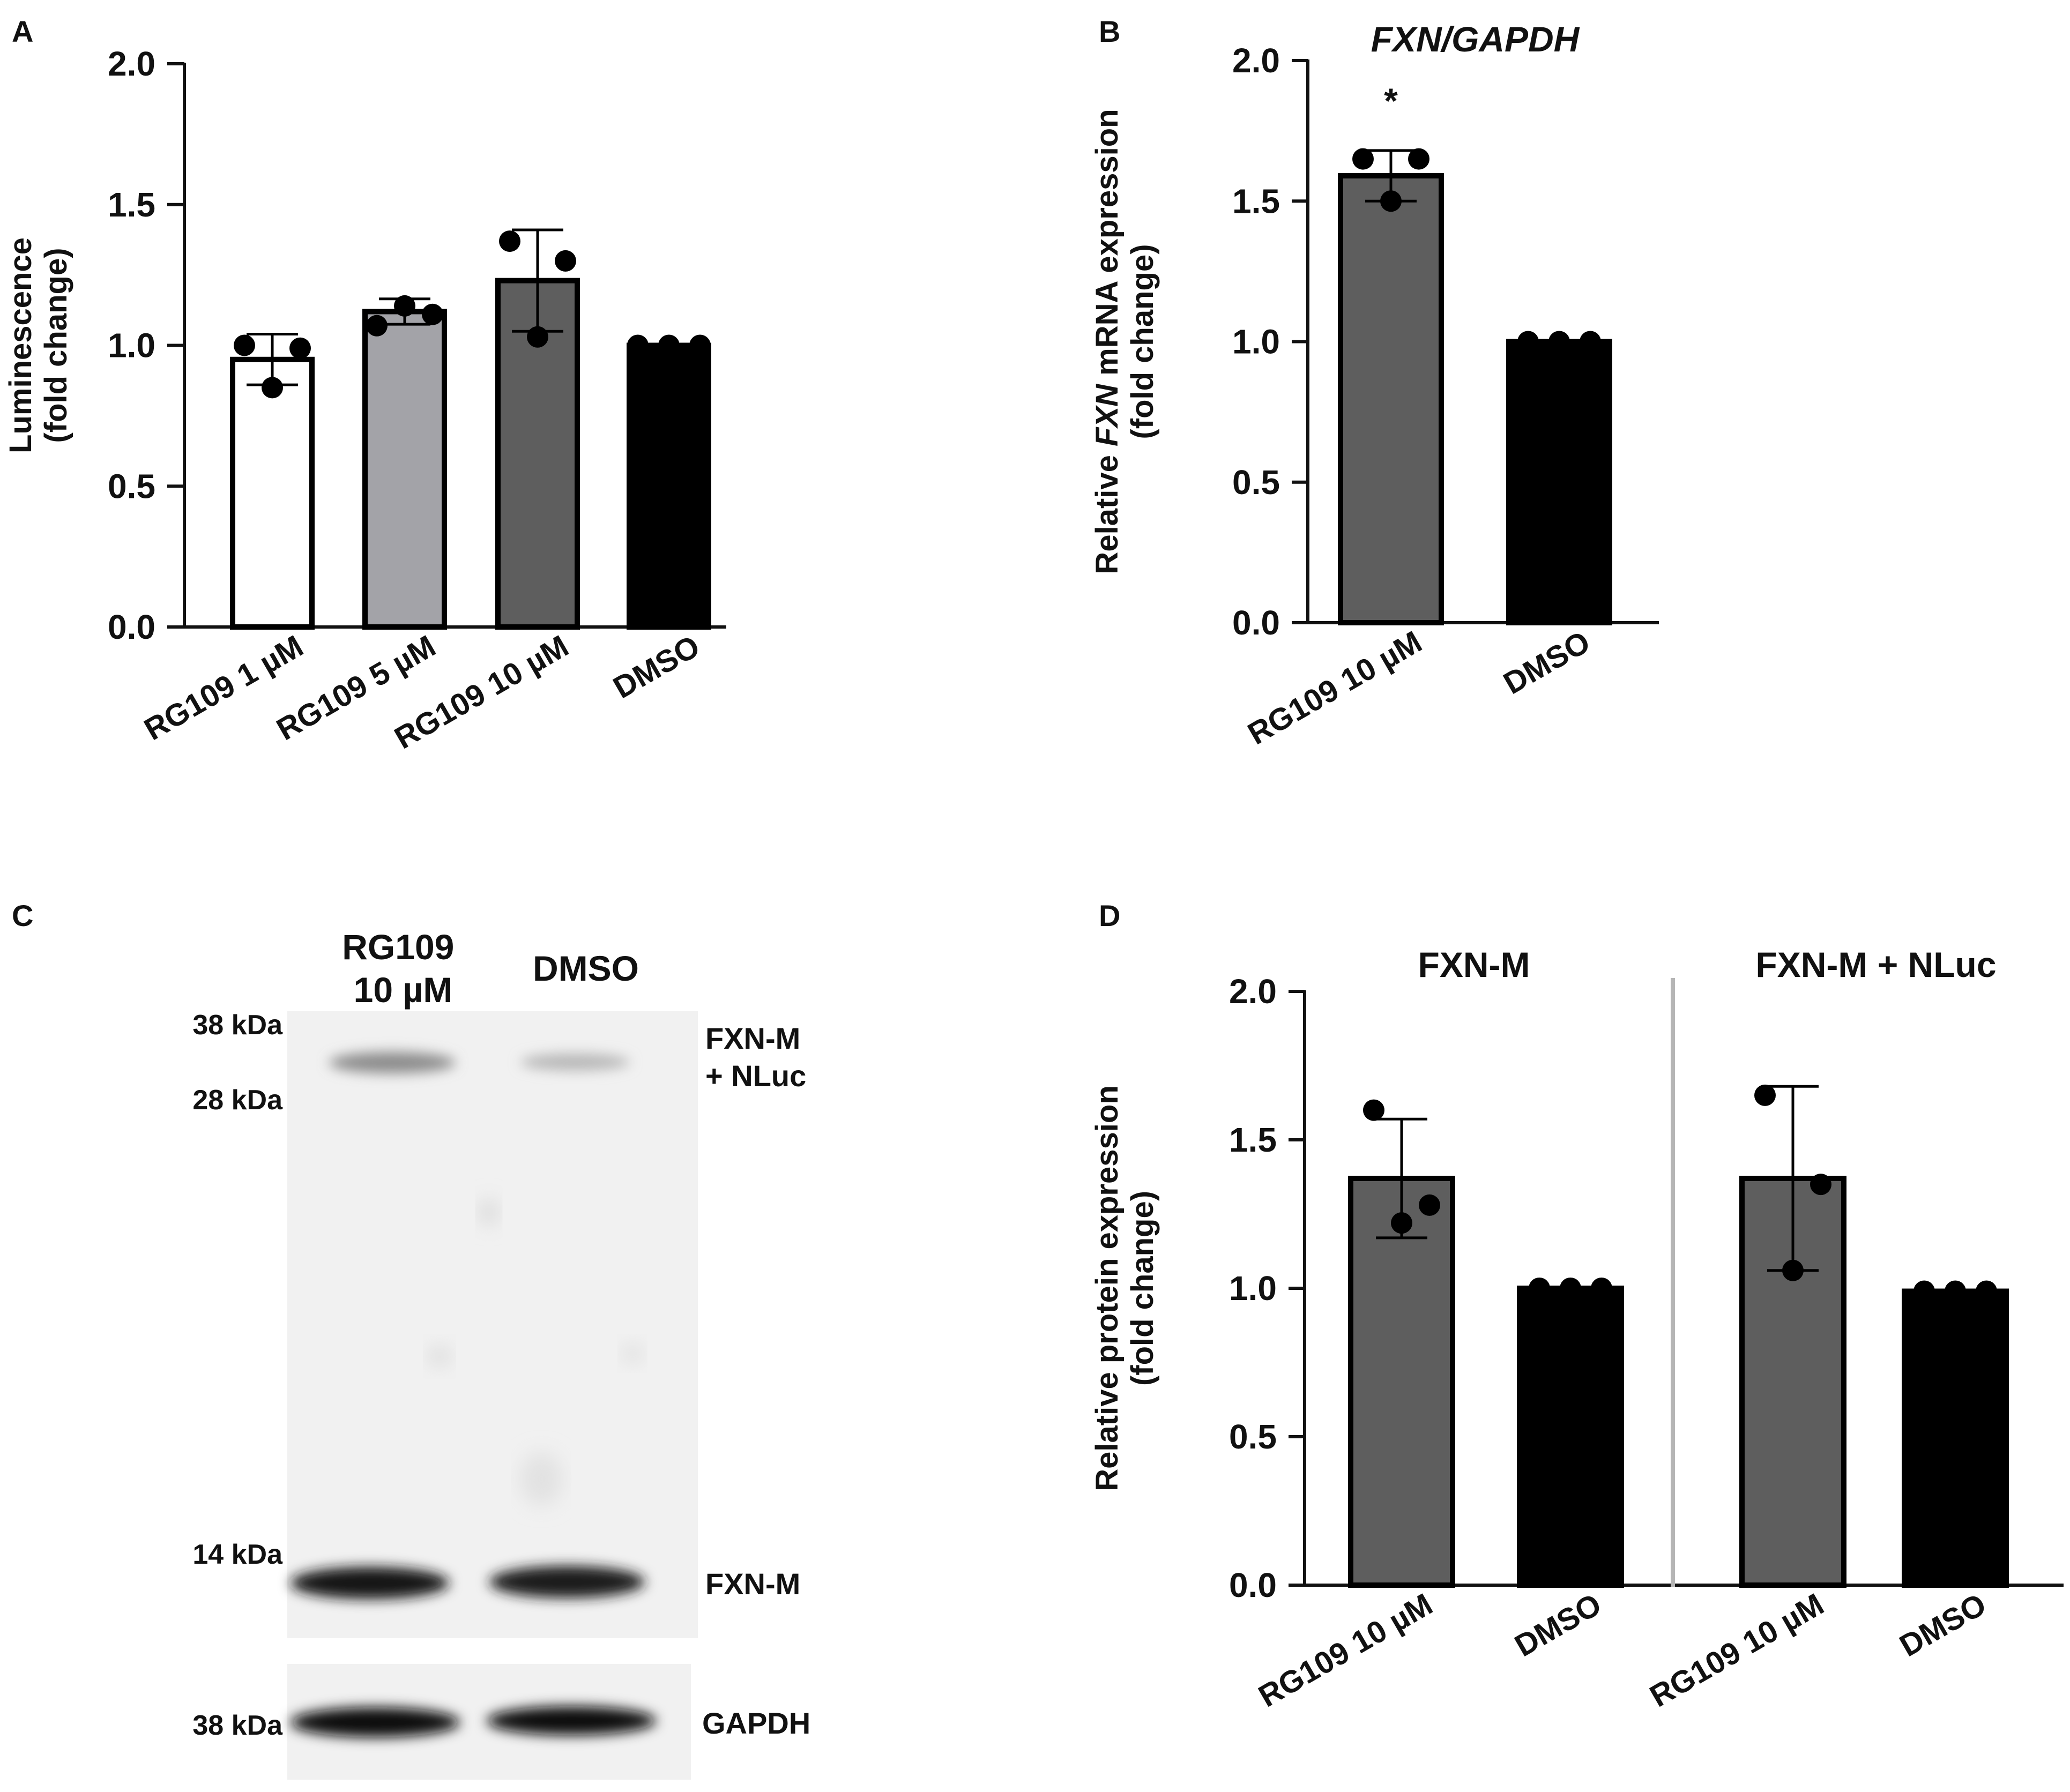 The height and width of the screenshot is (1792, 2070). Describe the element at coordinates (752, 1584) in the screenshot. I see `band-label-fxn-m: FXN-M` at that location.